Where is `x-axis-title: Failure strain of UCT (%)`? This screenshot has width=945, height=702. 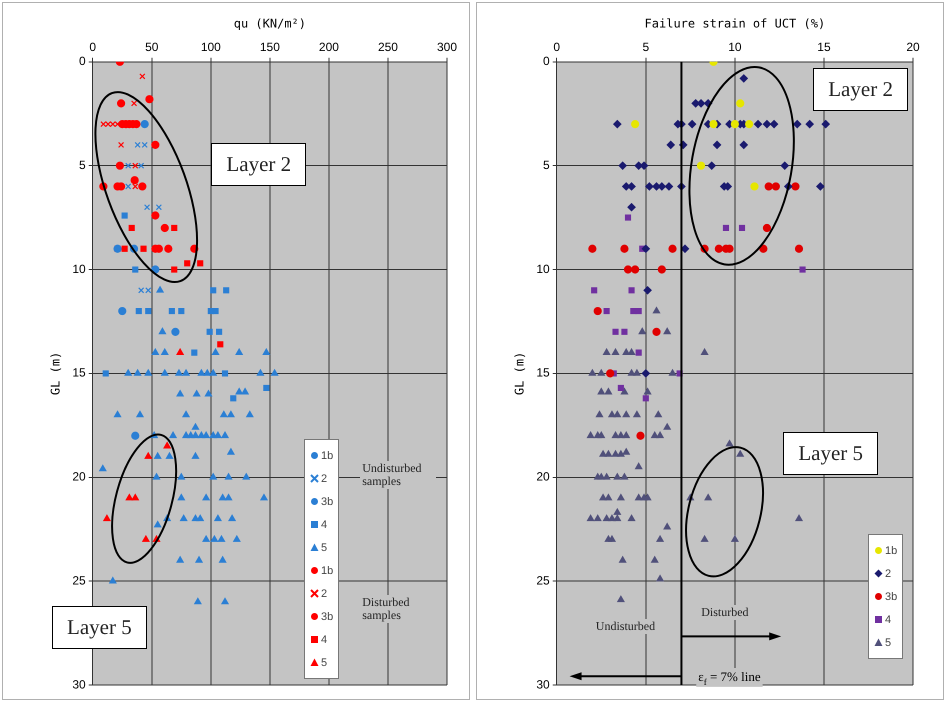
x-axis-title: Failure strain of UCT (%) is located at coordinates (735, 23).